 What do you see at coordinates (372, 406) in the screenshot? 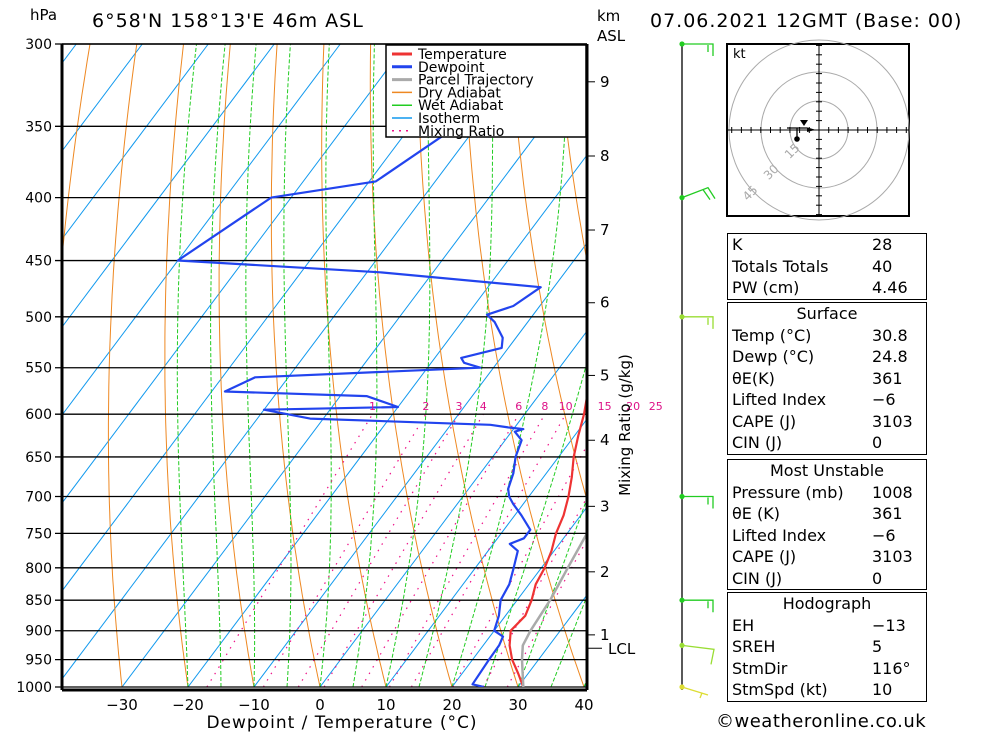
I see `mixing-ratio-label: 1` at bounding box center [372, 406].